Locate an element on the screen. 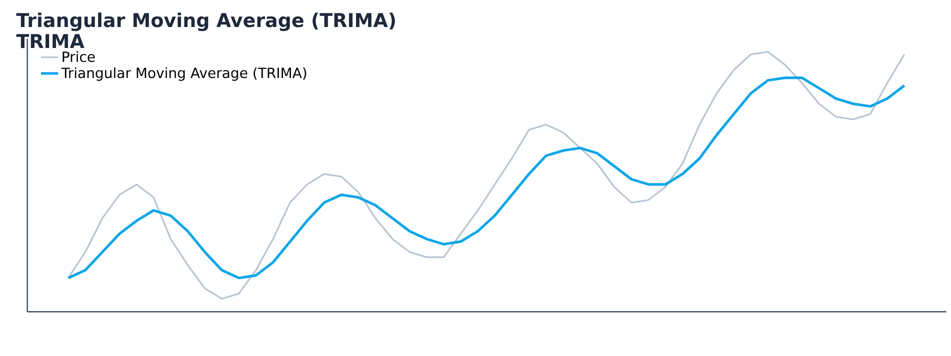 This screenshot has width=951, height=356. chart-subtitle: TRIMA is located at coordinates (50, 41).